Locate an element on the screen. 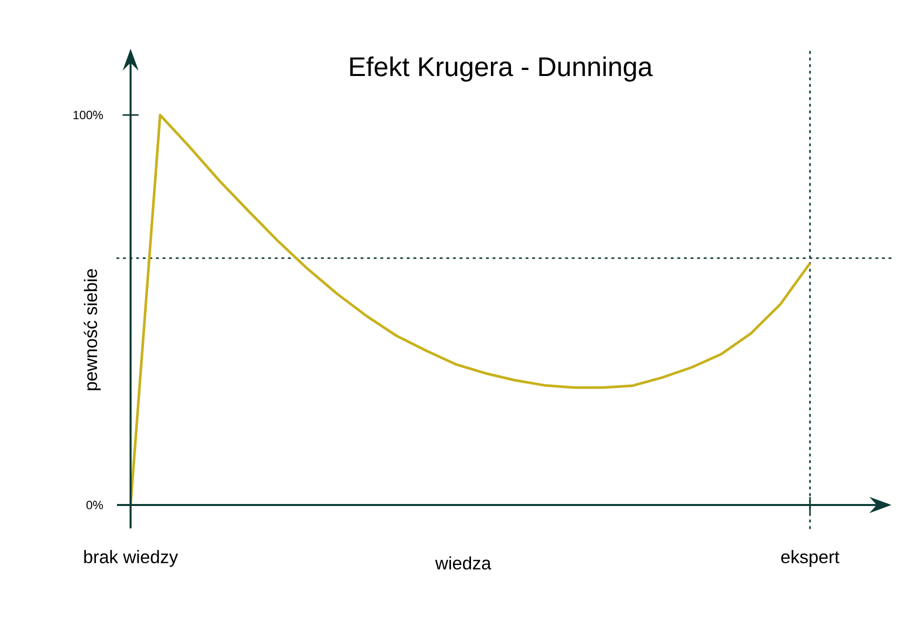 This screenshot has height=629, width=917. chart-title: Efekt Krugera - Dunninga is located at coordinates (501, 69).